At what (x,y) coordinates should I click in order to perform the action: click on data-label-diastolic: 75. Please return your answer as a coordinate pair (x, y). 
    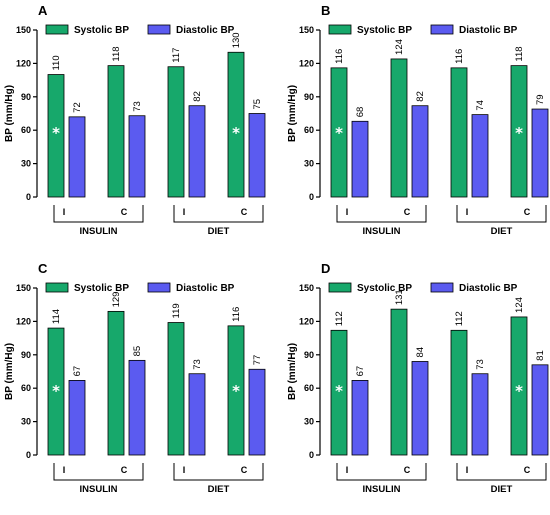
    Looking at the image, I should click on (257, 104).